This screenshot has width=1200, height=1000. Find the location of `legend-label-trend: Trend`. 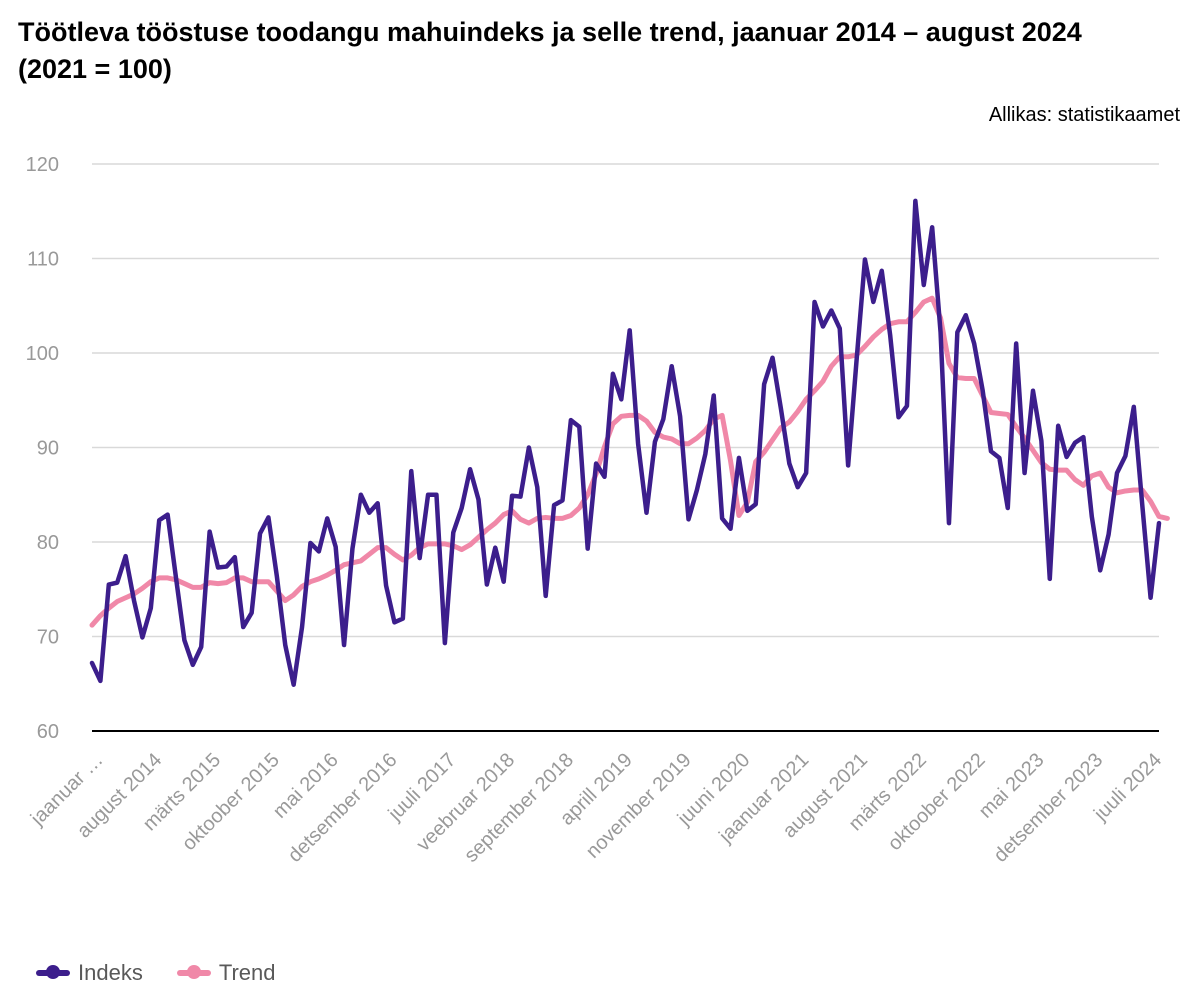

legend-label-trend: Trend is located at coordinates (247, 972).